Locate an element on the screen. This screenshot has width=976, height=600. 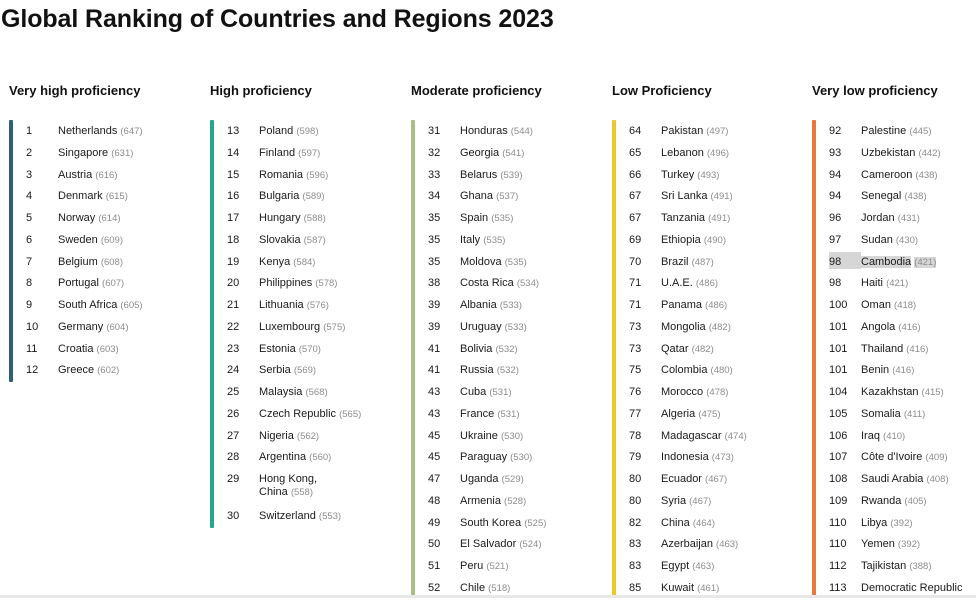
country-name: Ghana is located at coordinates (477, 196).